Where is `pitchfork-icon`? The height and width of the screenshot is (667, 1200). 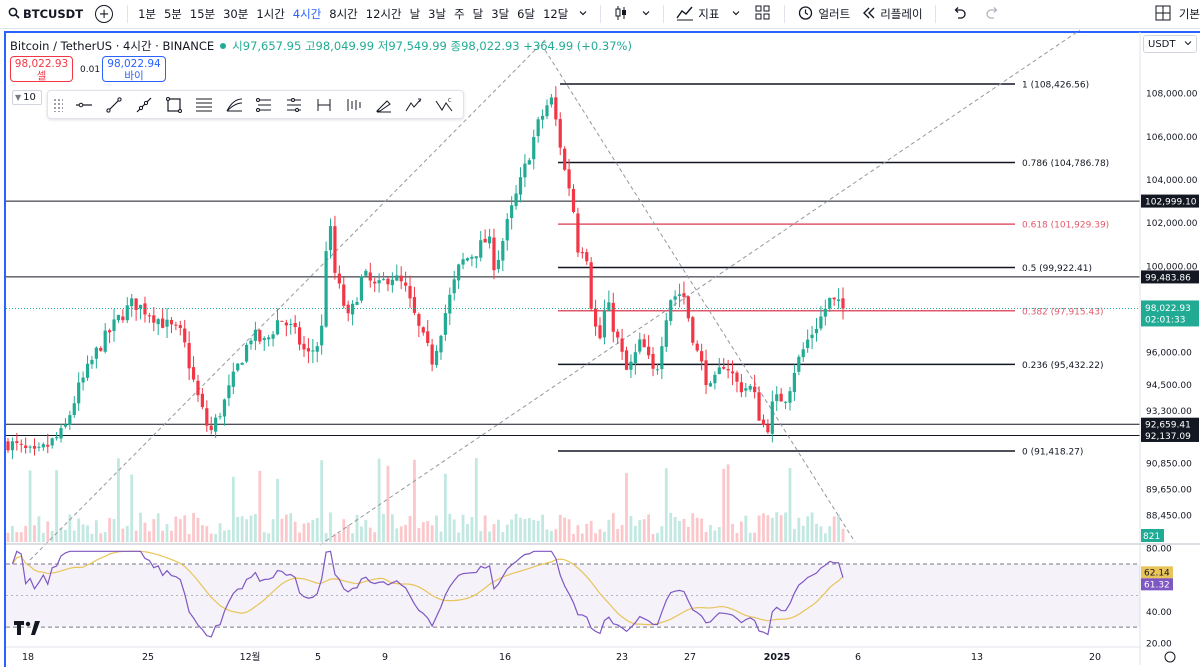 pitchfork-icon is located at coordinates (264, 105).